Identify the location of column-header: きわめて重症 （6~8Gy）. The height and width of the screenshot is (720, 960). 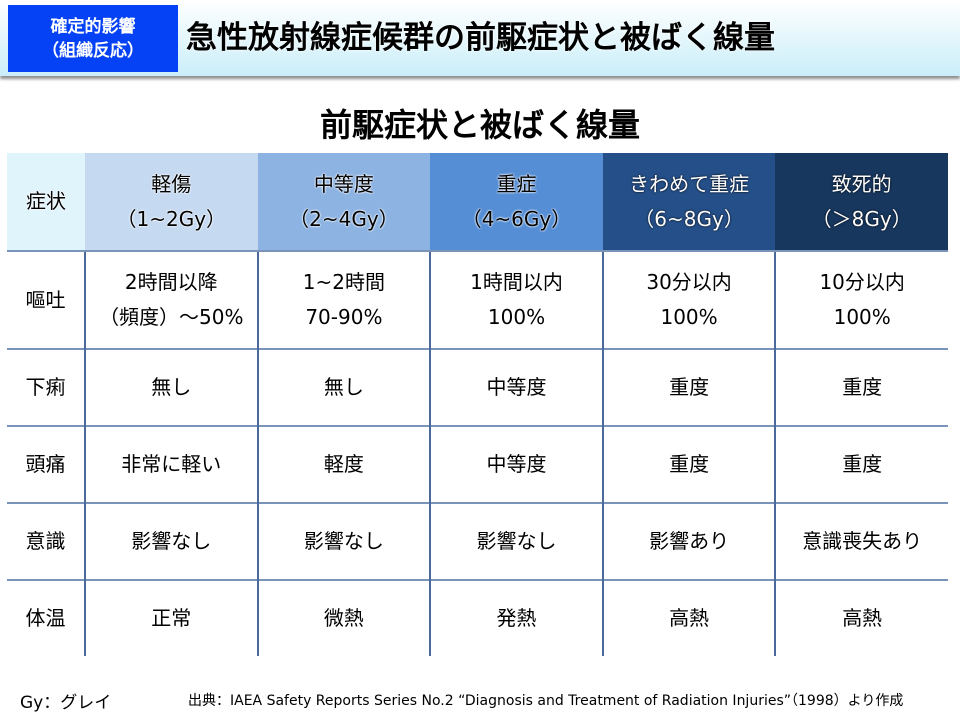
(689, 202).